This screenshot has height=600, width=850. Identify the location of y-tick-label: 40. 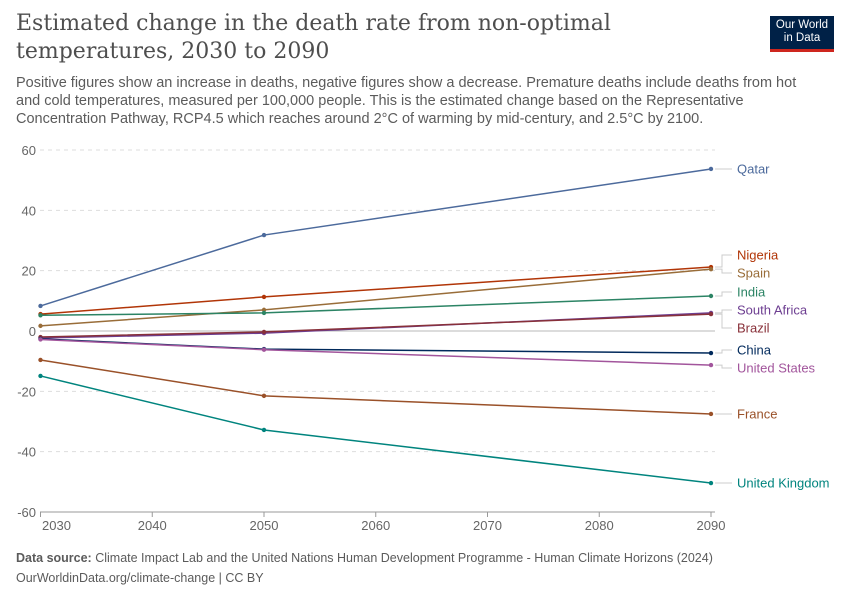
(29, 210).